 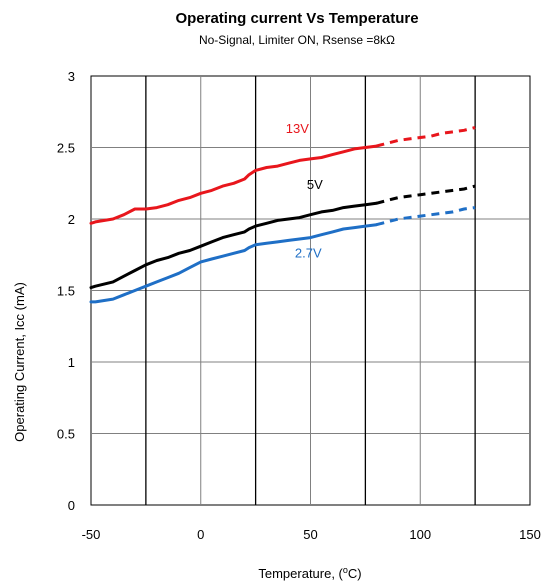 What do you see at coordinates (420, 534) in the screenshot?
I see `x-tick-label: 100` at bounding box center [420, 534].